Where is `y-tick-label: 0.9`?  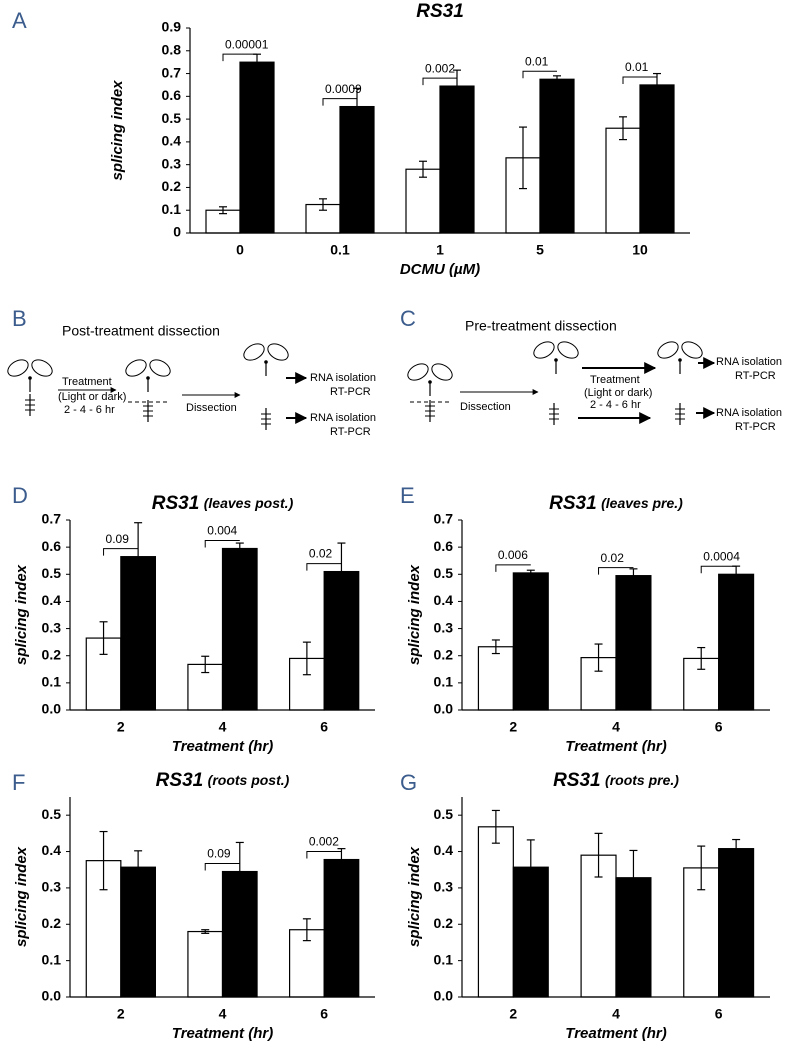
y-tick-label: 0.9 is located at coordinates (172, 27).